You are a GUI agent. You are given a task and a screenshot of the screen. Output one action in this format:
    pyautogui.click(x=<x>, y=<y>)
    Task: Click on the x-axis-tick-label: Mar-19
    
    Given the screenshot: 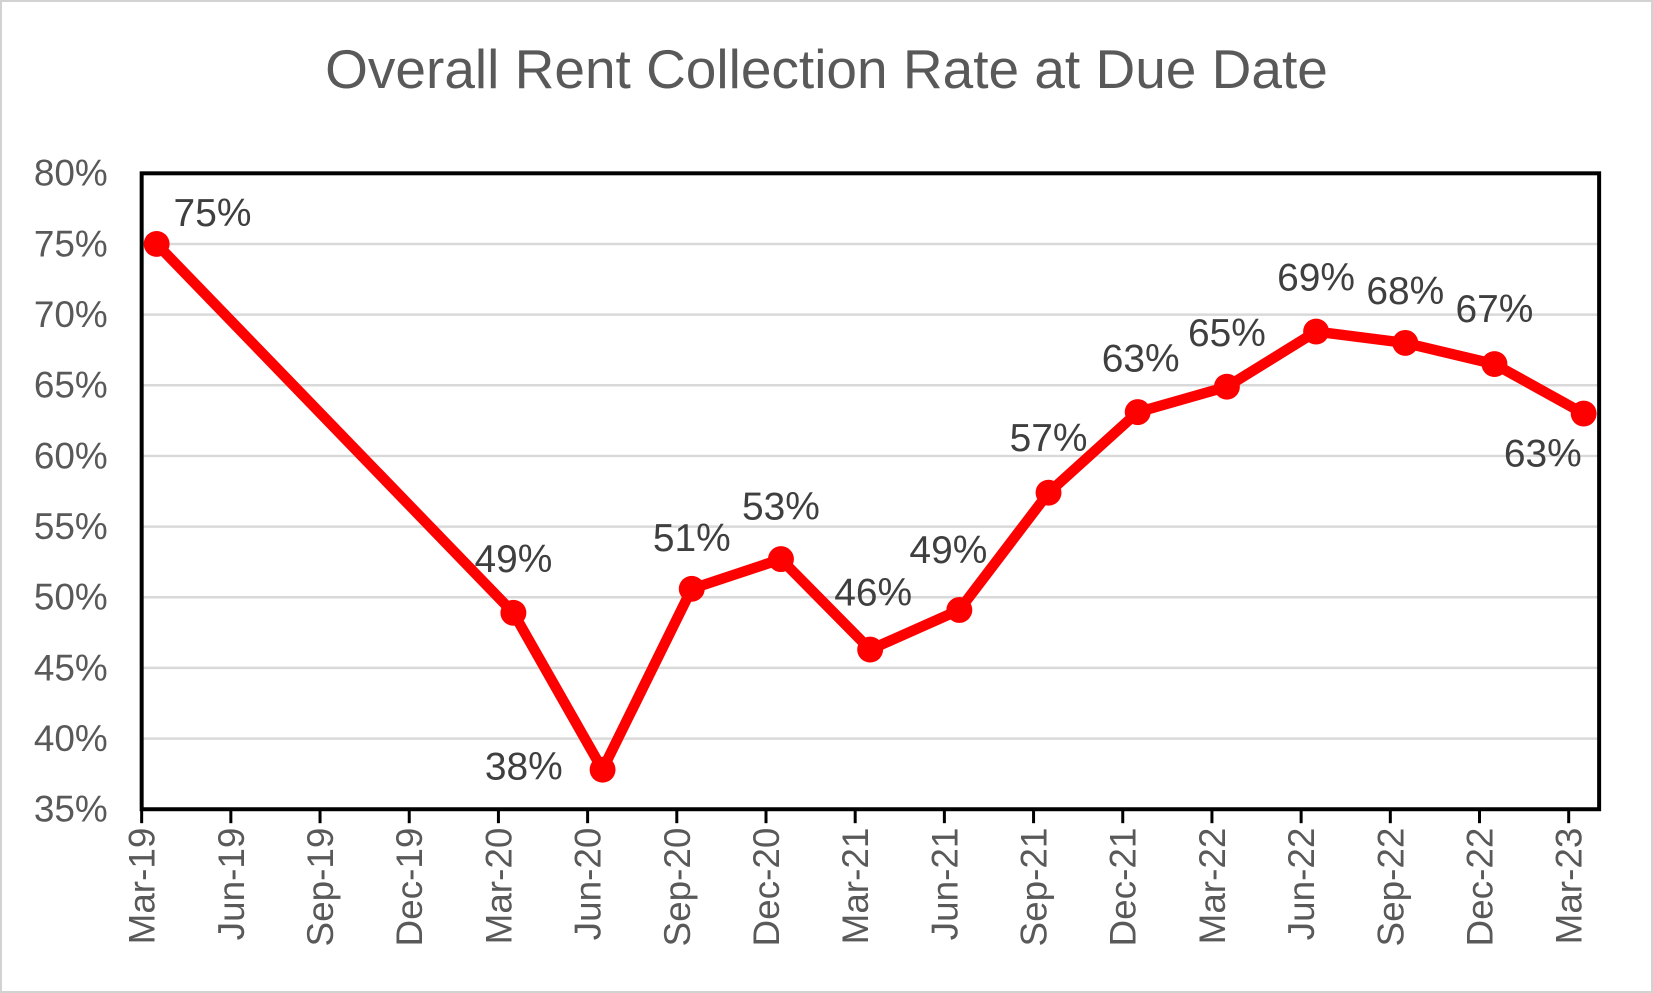 What is the action you would take?
    pyautogui.click(x=142, y=886)
    